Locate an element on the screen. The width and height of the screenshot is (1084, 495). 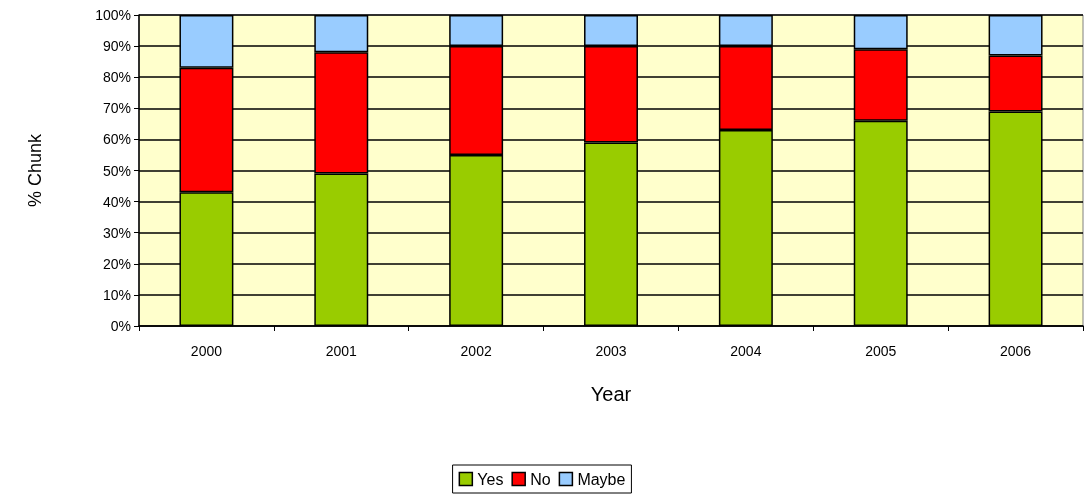
legend-label: Maybe is located at coordinates (601, 479).